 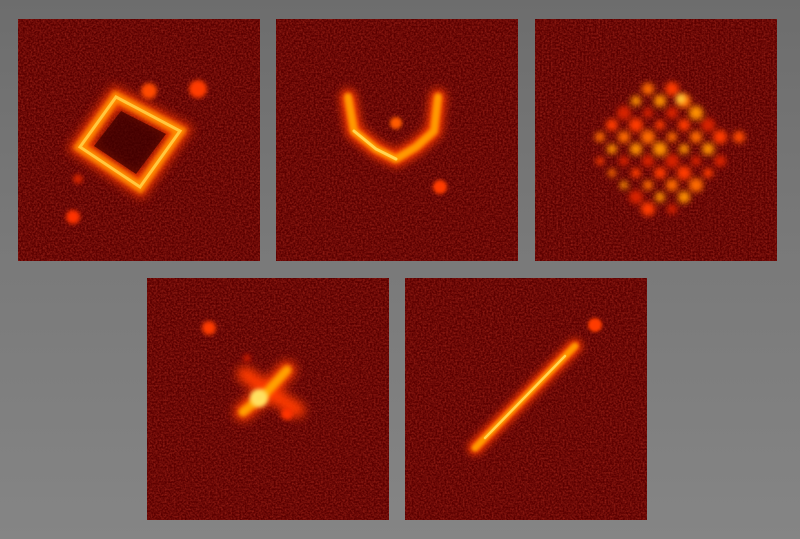 I want to click on panel-y-glyph, so click(x=397, y=140).